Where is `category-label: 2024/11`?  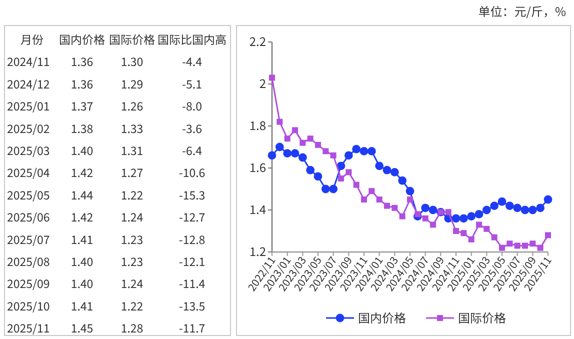
category-label: 2024/11 is located at coordinates (28, 62).